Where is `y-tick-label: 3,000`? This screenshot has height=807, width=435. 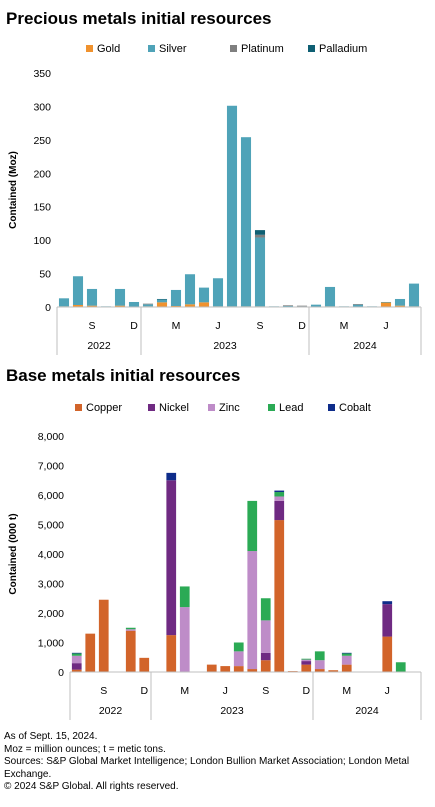
y-tick-label: 3,000 is located at coordinates (51, 585).